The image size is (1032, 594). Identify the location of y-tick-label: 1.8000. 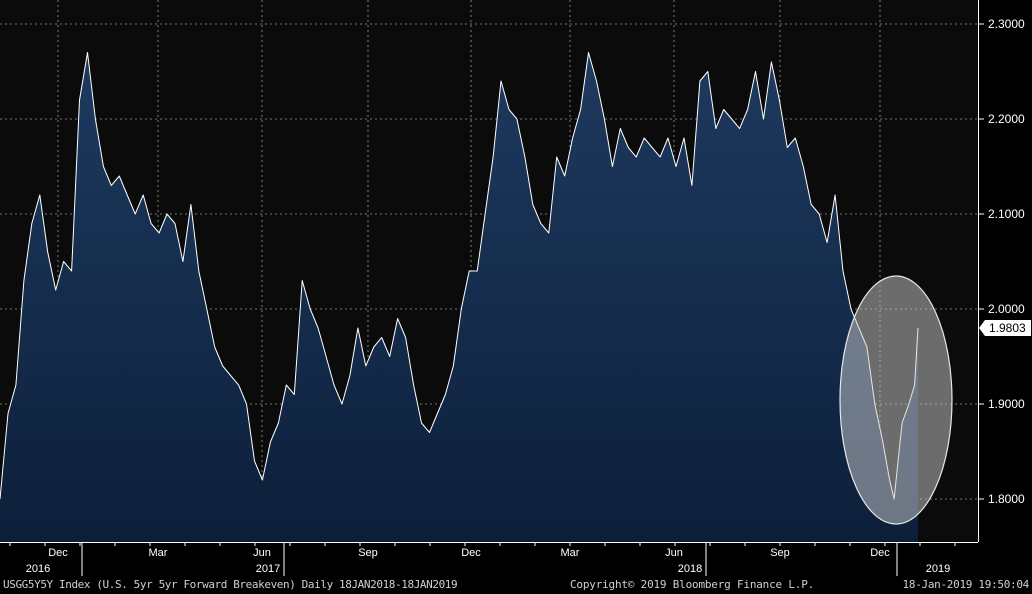
(1006, 499).